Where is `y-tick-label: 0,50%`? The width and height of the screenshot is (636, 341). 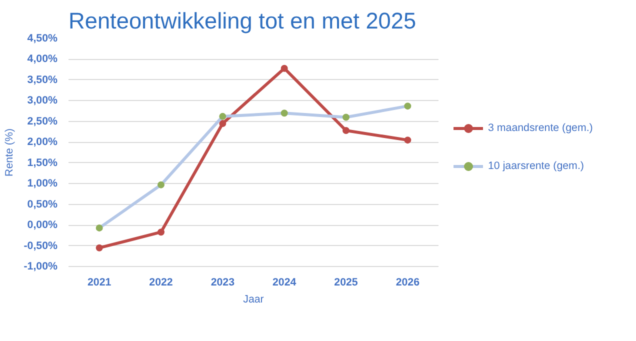 y-tick-label: 0,50% is located at coordinates (42, 204).